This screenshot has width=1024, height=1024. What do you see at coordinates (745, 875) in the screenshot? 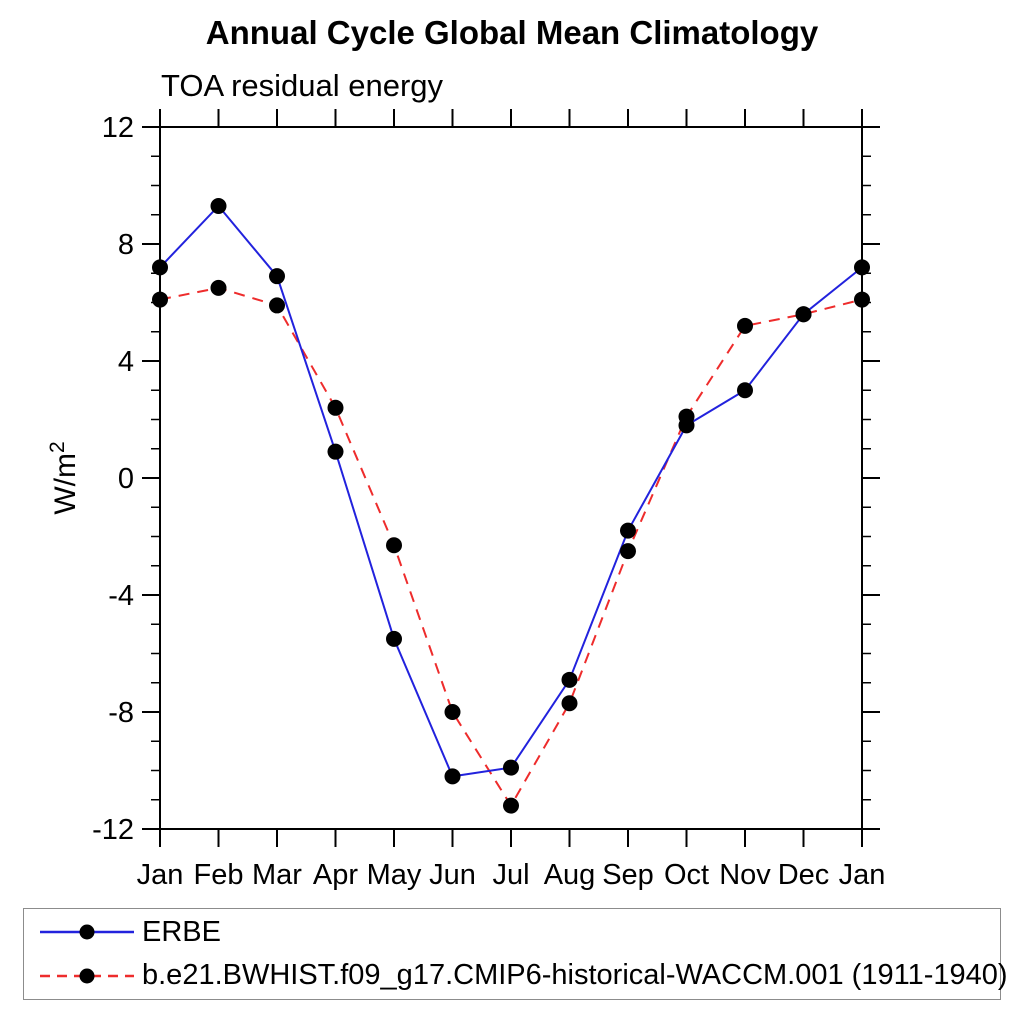
I see `x-tick-label: Nov` at bounding box center [745, 875].